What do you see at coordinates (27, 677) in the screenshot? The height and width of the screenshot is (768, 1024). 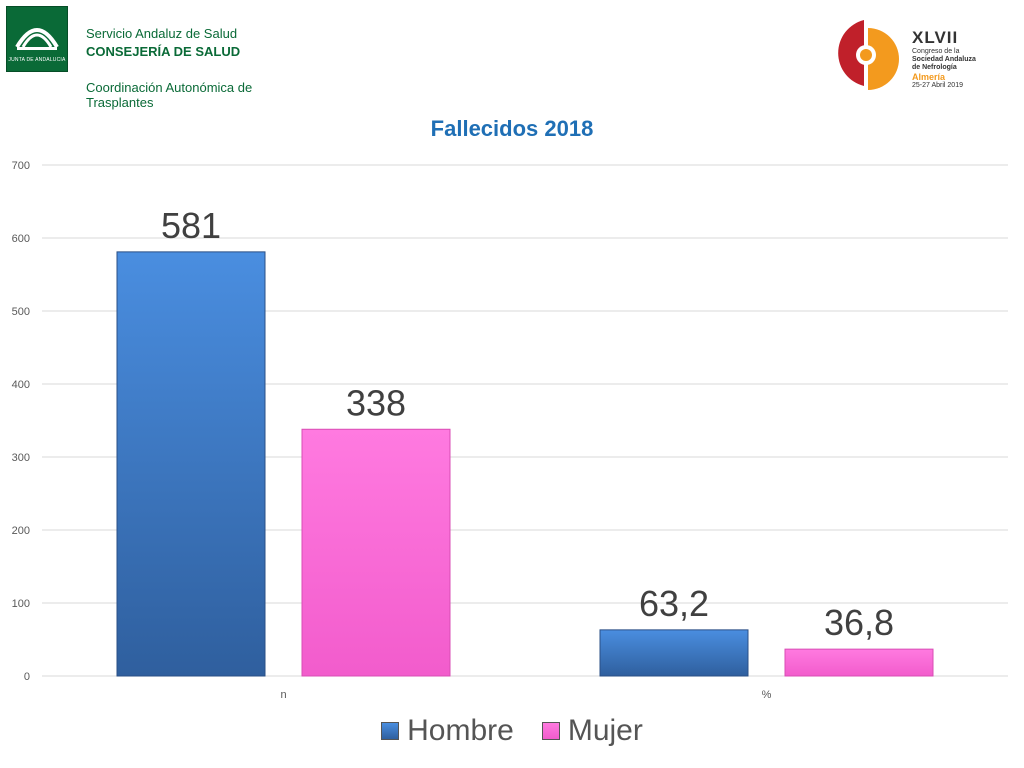 I see `y-tick-label: 0` at bounding box center [27, 677].